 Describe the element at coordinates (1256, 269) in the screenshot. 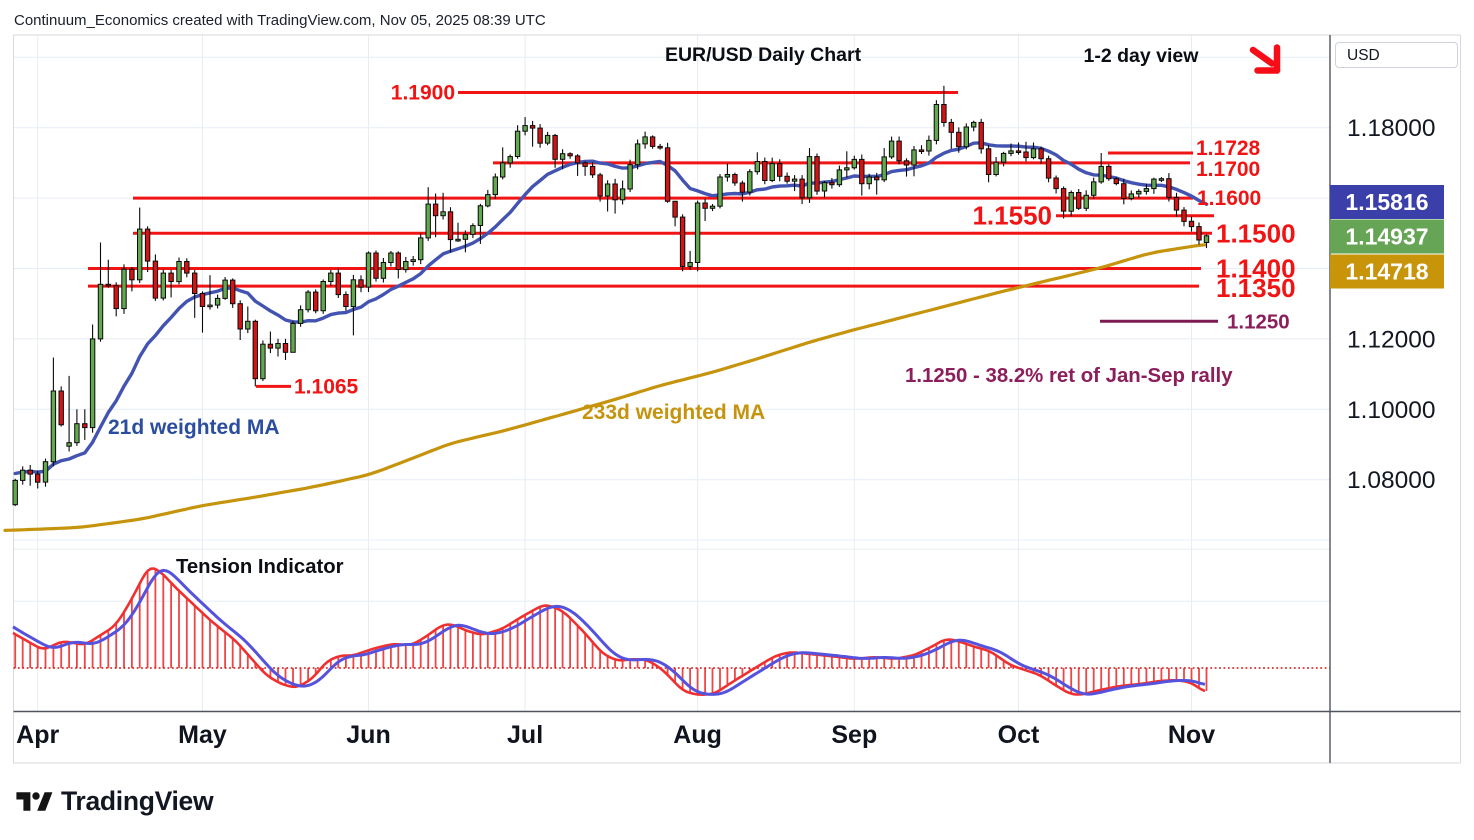

I see `svg-text: 1.1400` at that location.